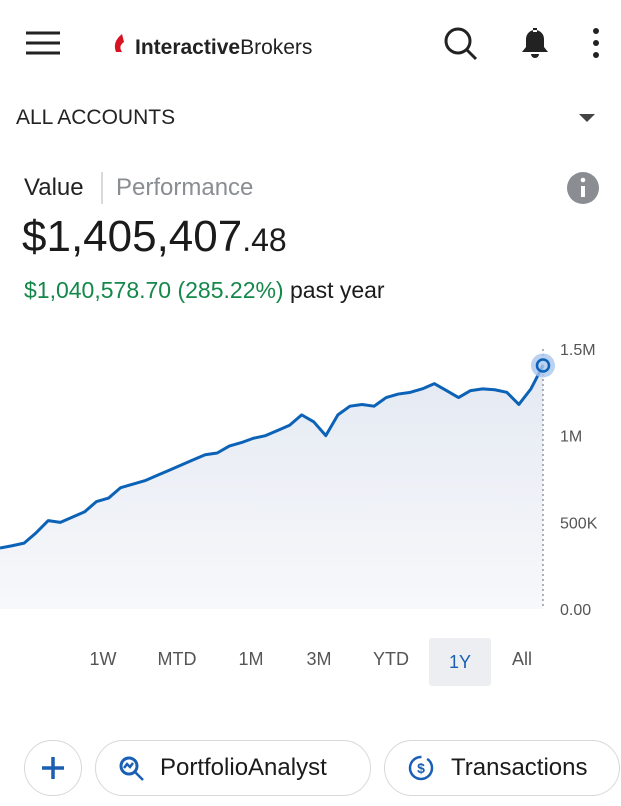 The image size is (621, 806). Describe the element at coordinates (96, 117) in the screenshot. I see `account-selector: ALL ACCOUNTS` at that location.